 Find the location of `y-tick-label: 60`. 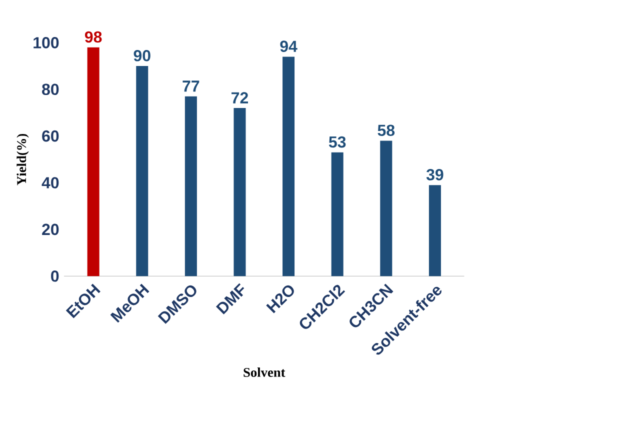

y-tick-label: 60 is located at coordinates (50, 136).